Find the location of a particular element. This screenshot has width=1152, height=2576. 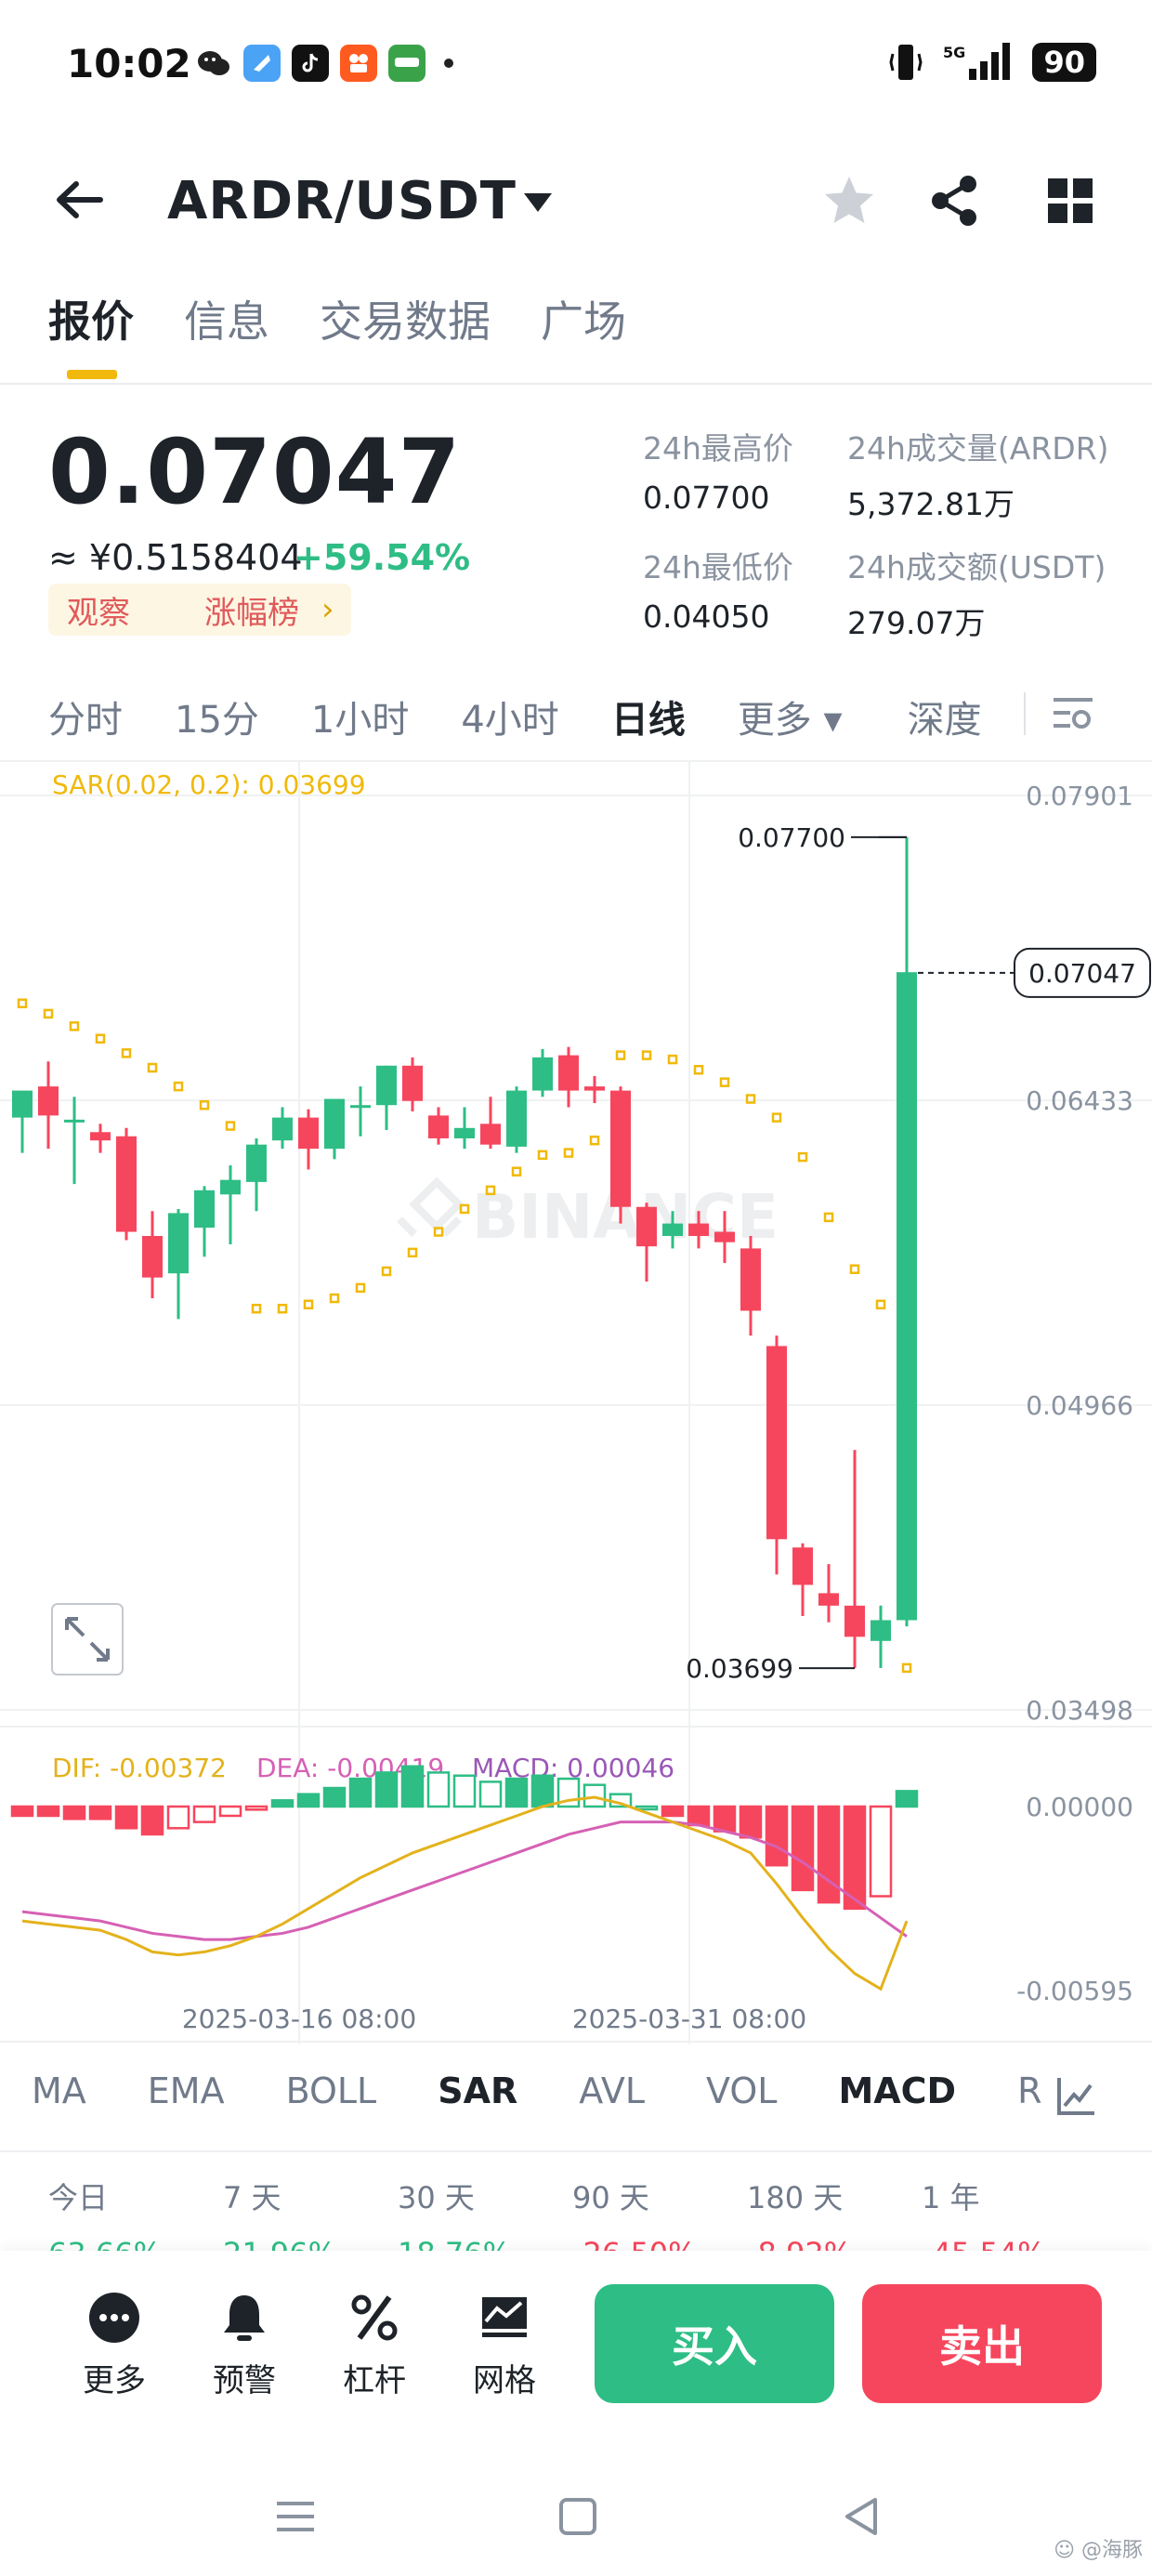

tab-square: 广场 is located at coordinates (583, 321).